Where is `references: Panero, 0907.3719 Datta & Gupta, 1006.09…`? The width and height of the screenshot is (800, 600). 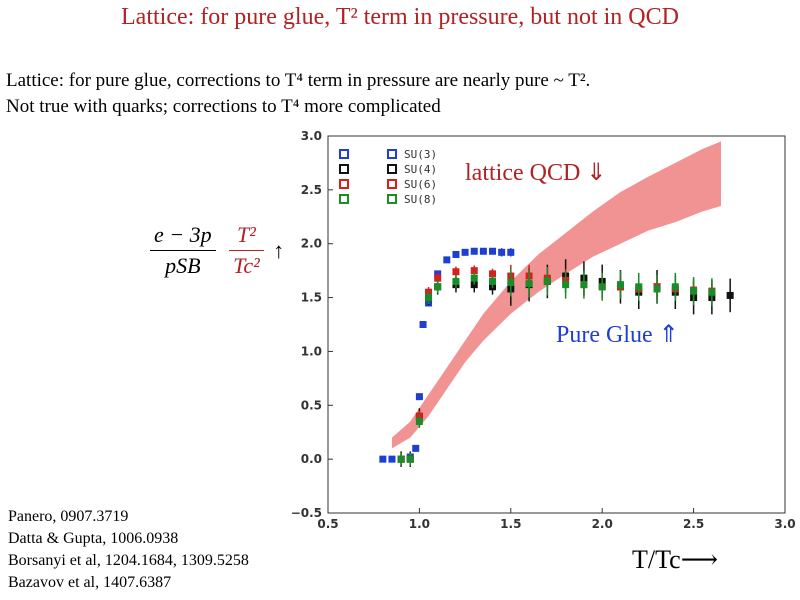
references: Panero, 0907.3719 Datta & Gupta, 1006.09… is located at coordinates (128, 550).